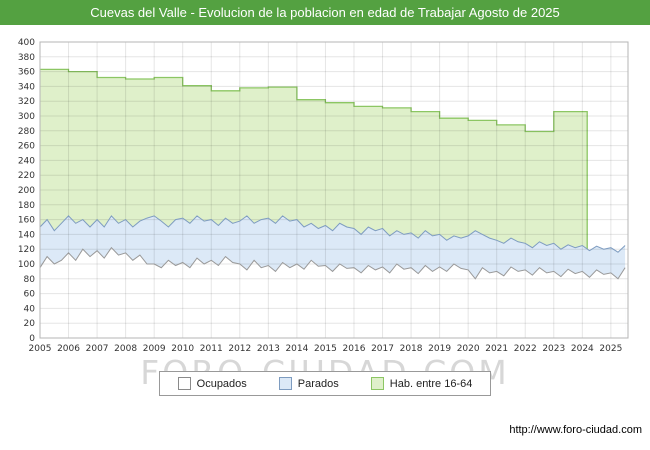 This screenshot has height=450, width=650. I want to click on y-tick-label: 360, so click(26, 73).